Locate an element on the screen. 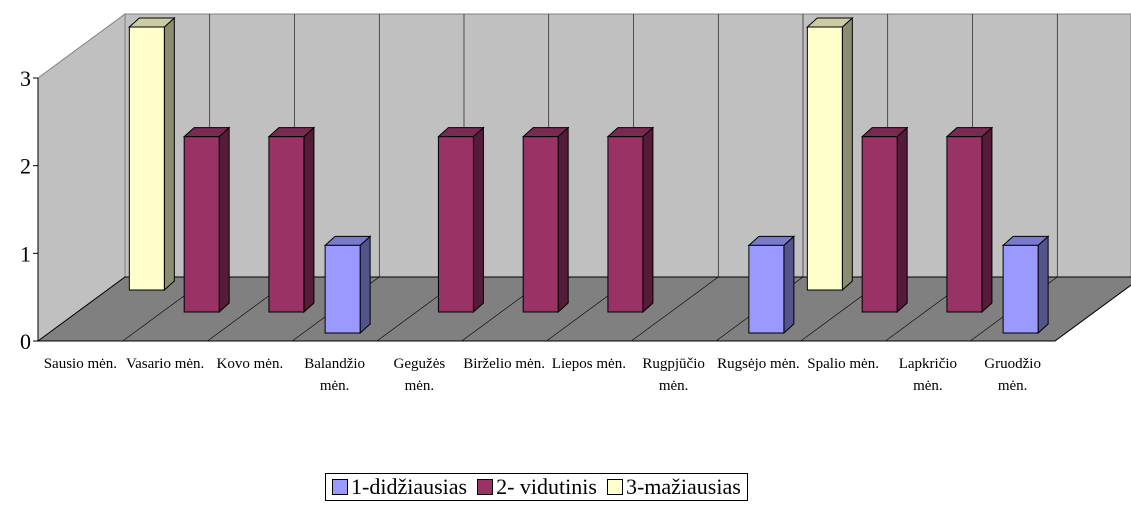  legend-item: 2- vidutinis is located at coordinates (537, 487).